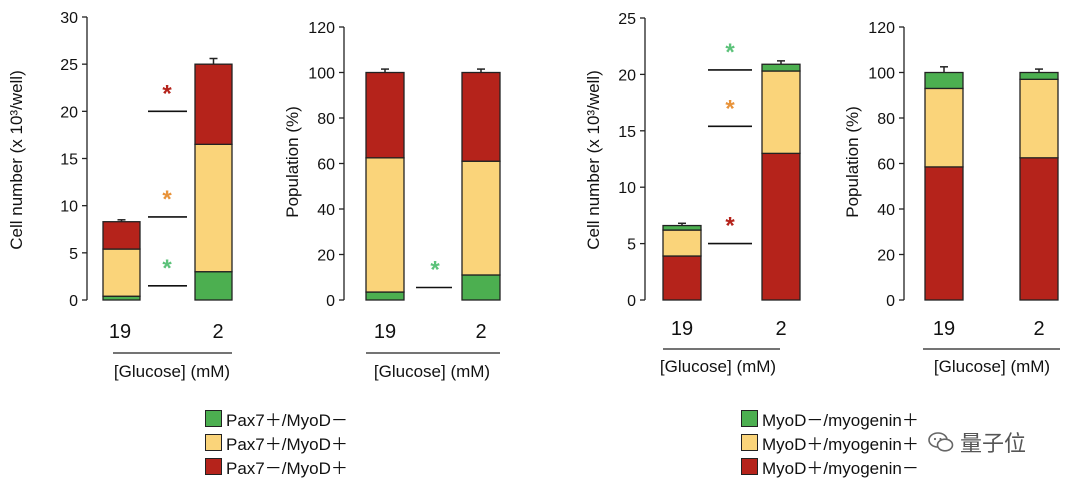  Describe the element at coordinates (941, 442) in the screenshot. I see `wechat-icon` at that location.